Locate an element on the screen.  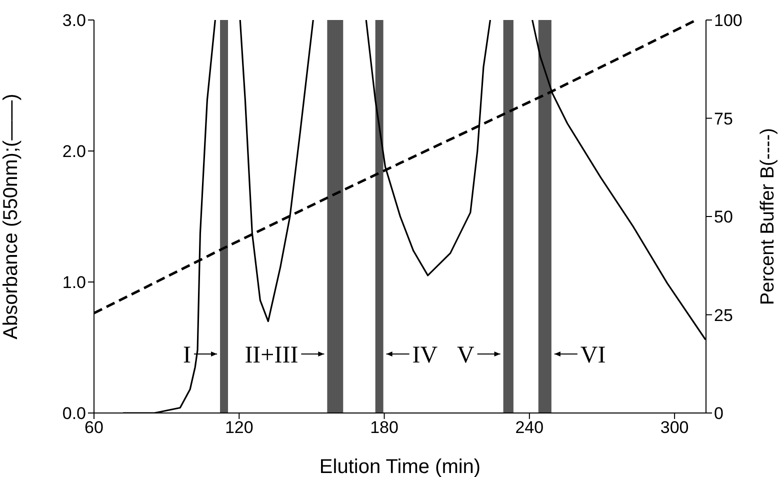
y-tick-label: 3.0 is located at coordinates (74, 20).